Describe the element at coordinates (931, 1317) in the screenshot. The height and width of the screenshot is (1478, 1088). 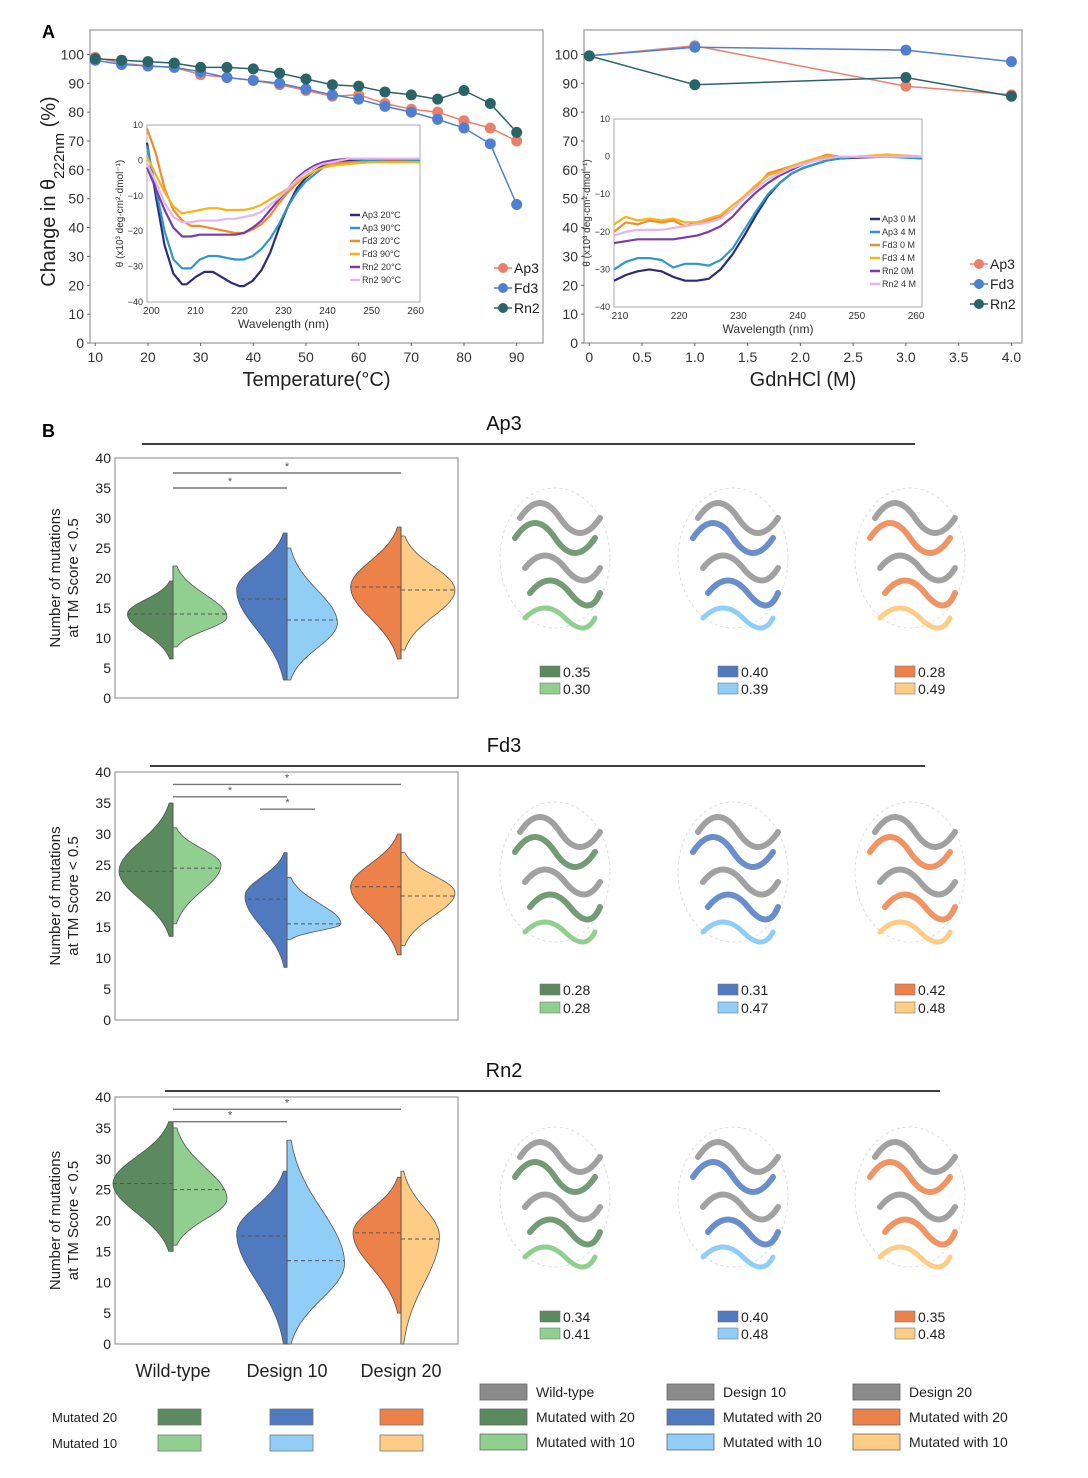
I see `tm-score-mutated20: 0.35` at that location.